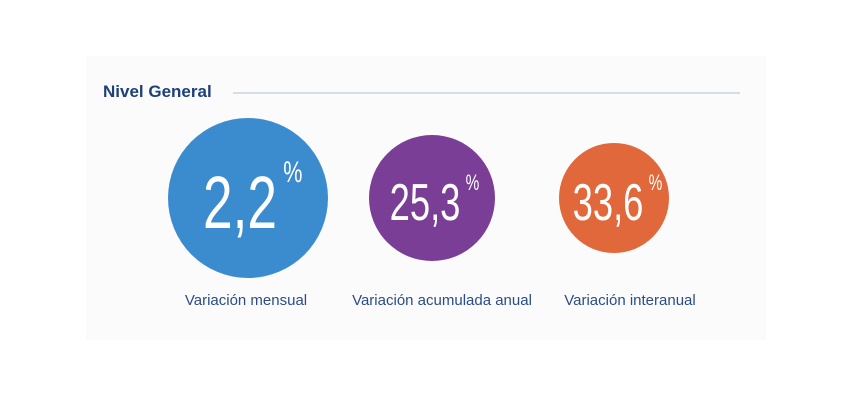  I want to click on section-title: Nivel General, so click(157, 91).